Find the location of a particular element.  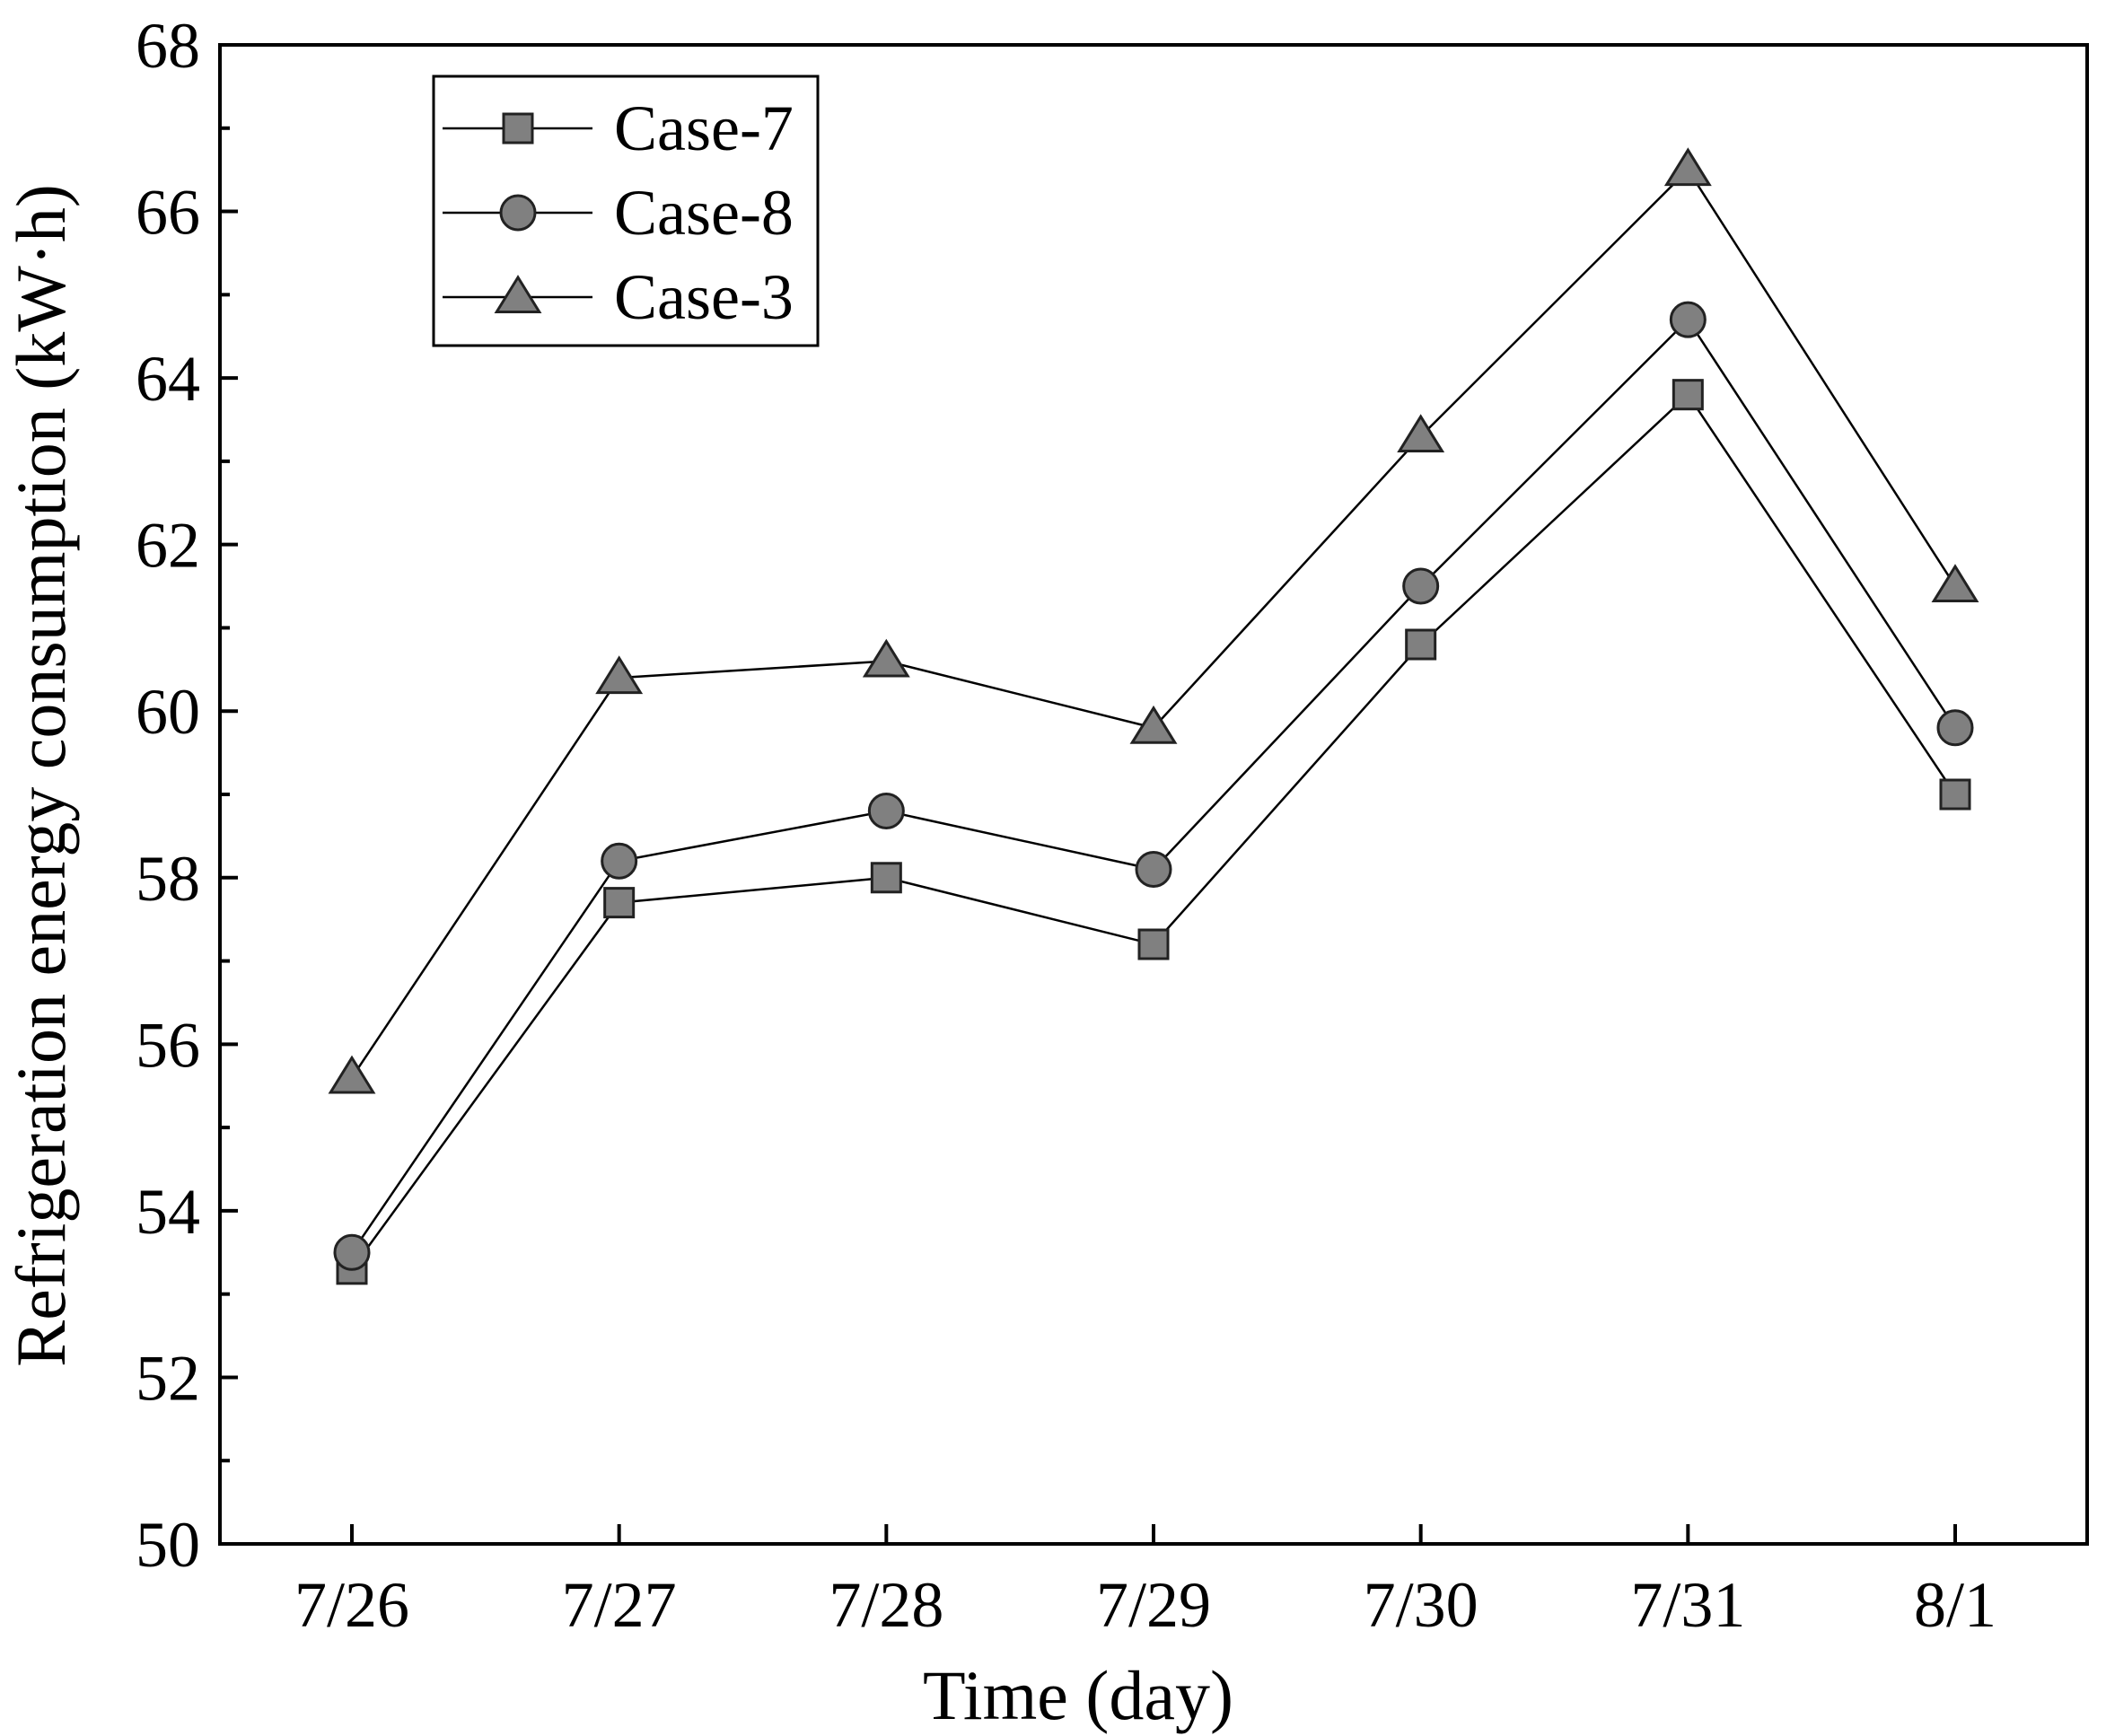

legend-label: Case-7 is located at coordinates (704, 128).